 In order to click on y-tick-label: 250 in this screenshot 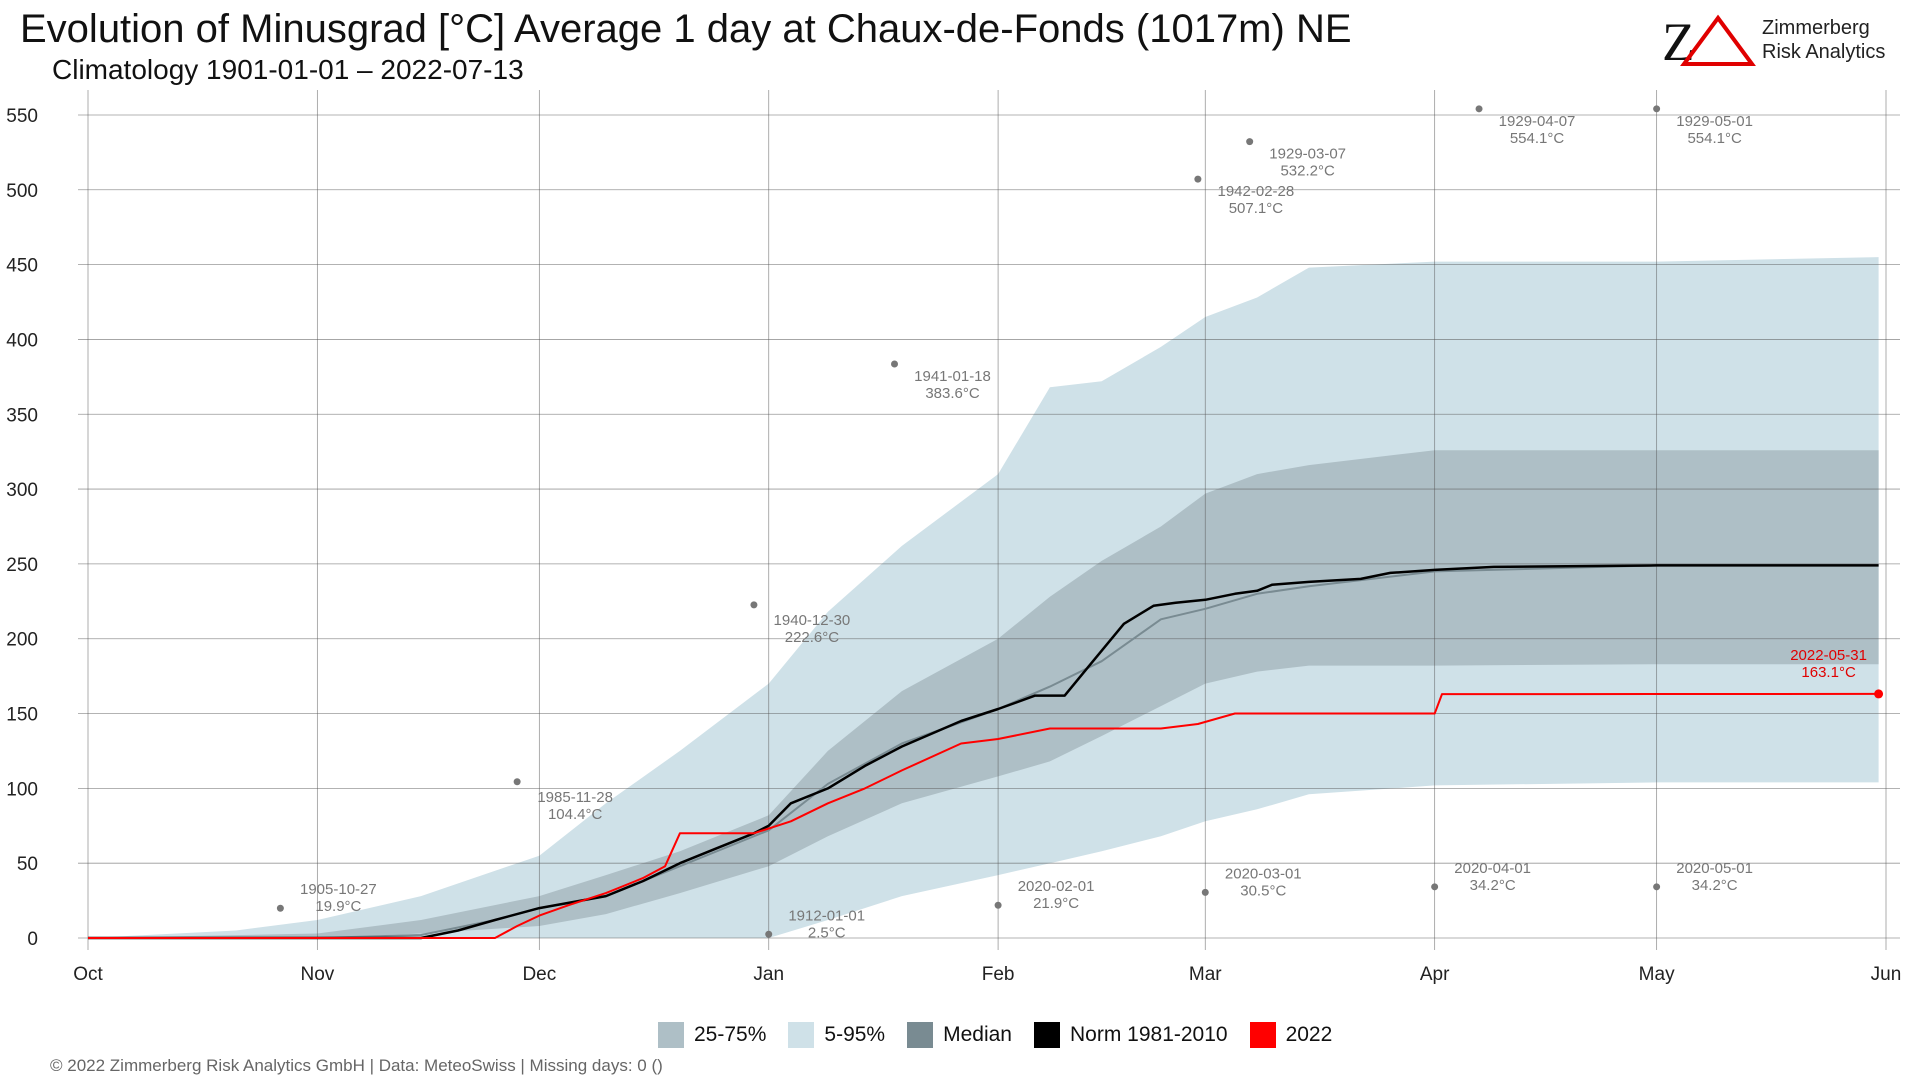, I will do `click(22, 565)`.